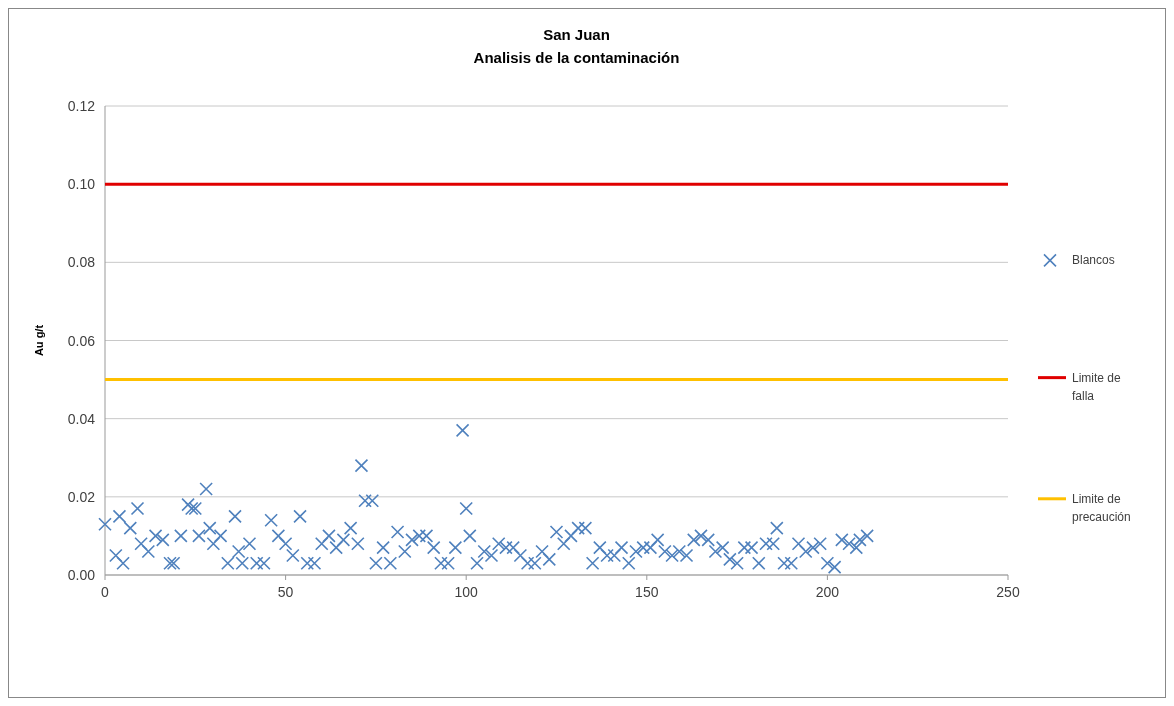 The height and width of the screenshot is (706, 1174). I want to click on y-axis-title: Au g/t, so click(39, 340).